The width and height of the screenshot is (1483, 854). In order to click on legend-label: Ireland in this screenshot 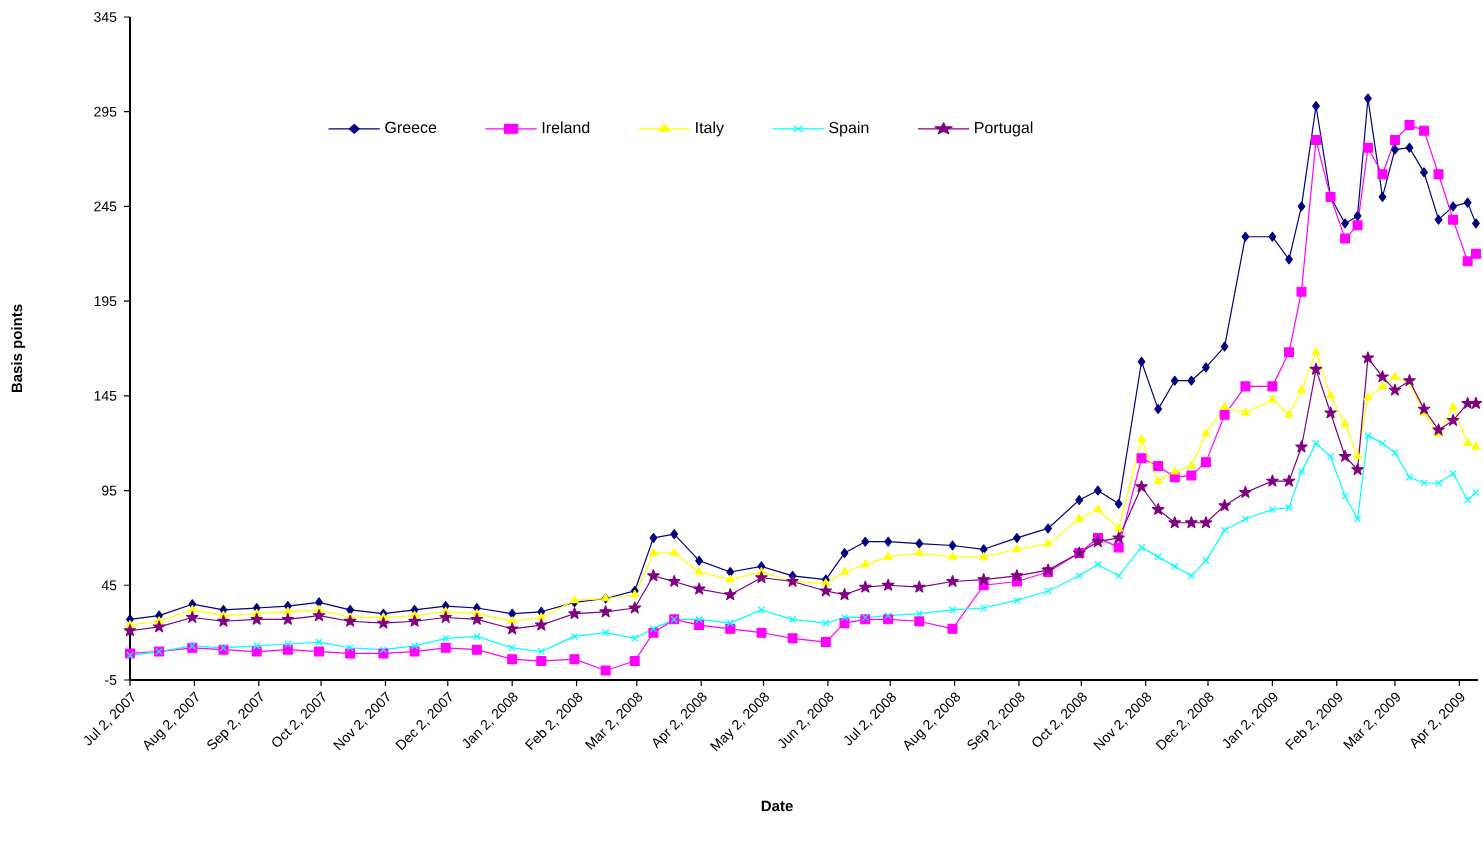, I will do `click(566, 127)`.